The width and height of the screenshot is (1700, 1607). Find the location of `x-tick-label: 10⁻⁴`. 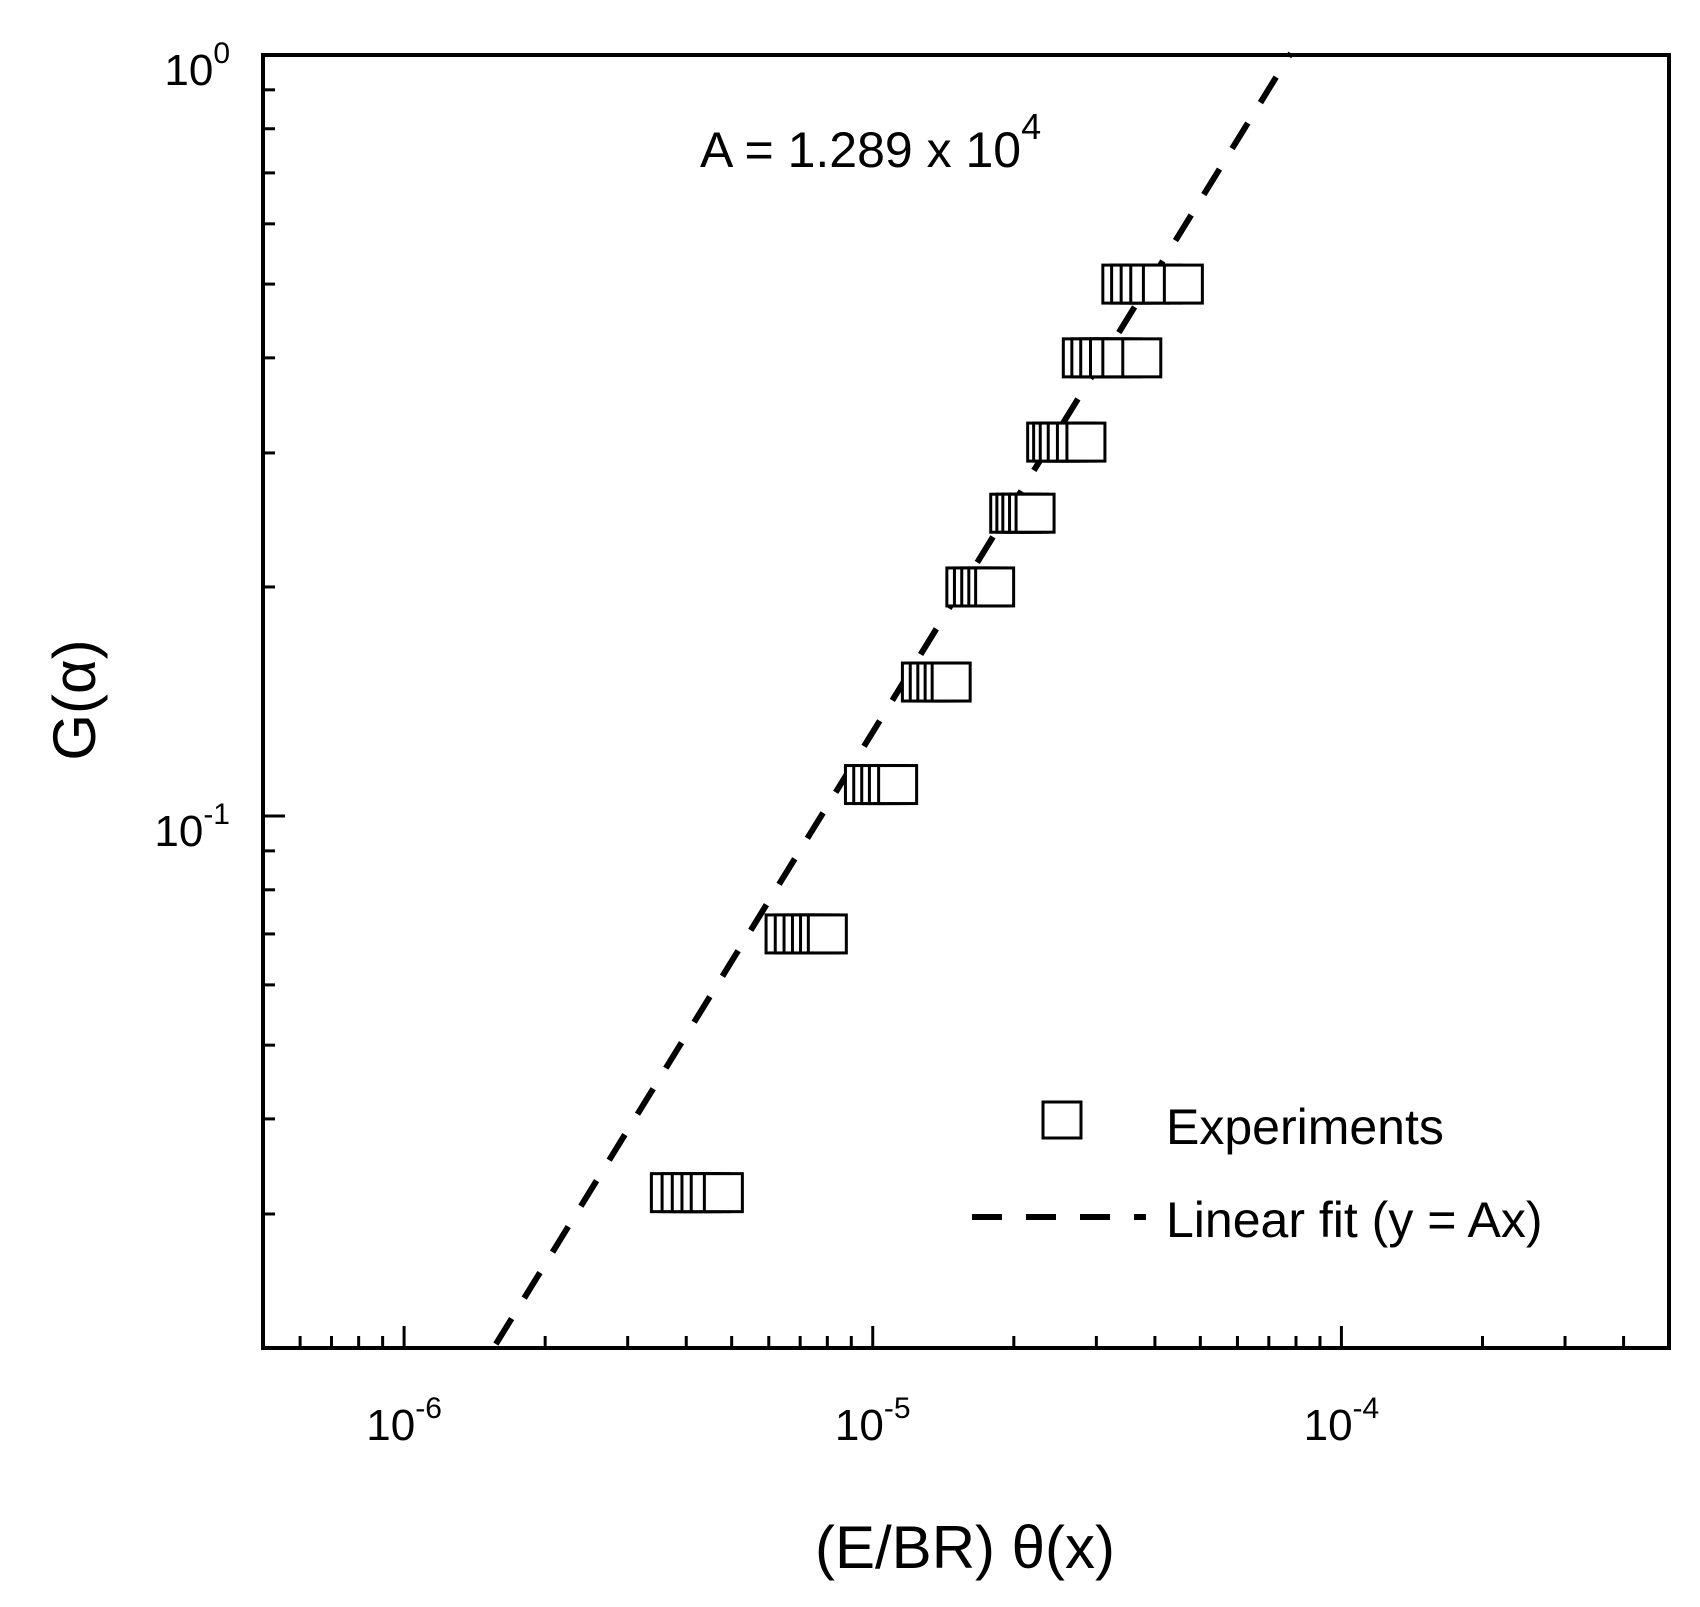

x-tick-label: 10⁻⁴ is located at coordinates (1342, 1421).